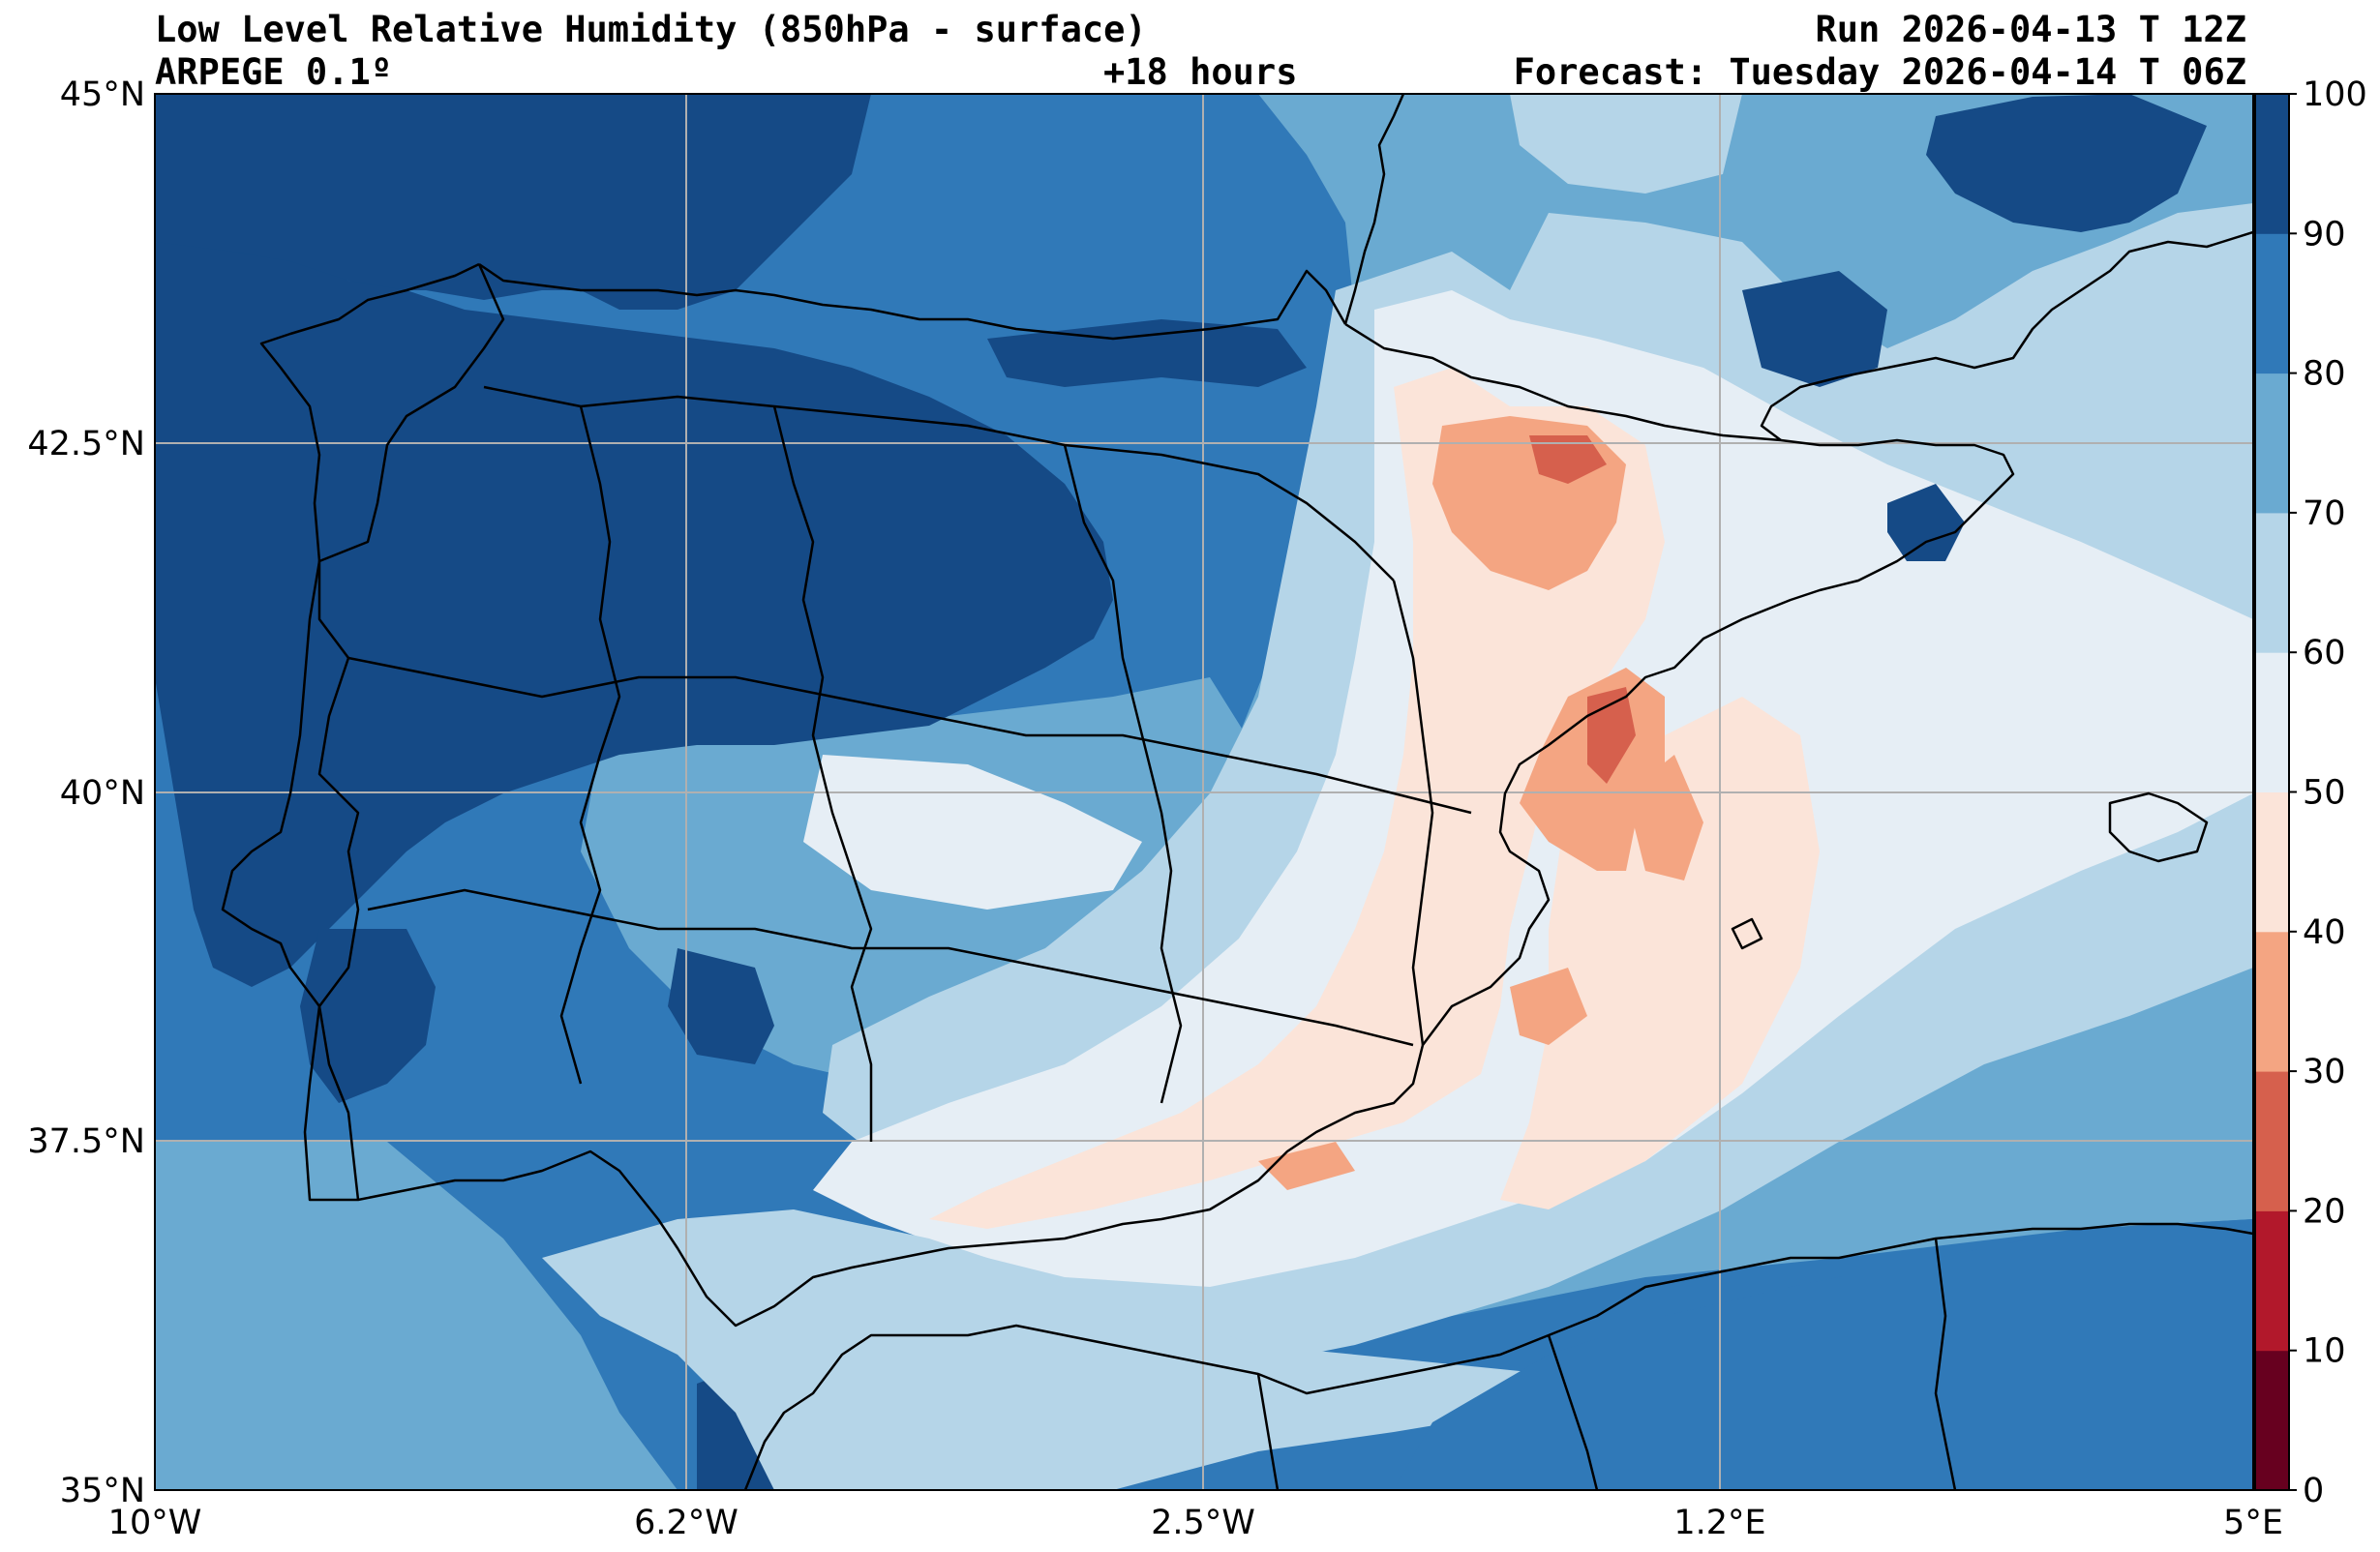 The height and width of the screenshot is (1552, 2380). I want to click on colorbar-tick-label: 40, so click(2324, 933).